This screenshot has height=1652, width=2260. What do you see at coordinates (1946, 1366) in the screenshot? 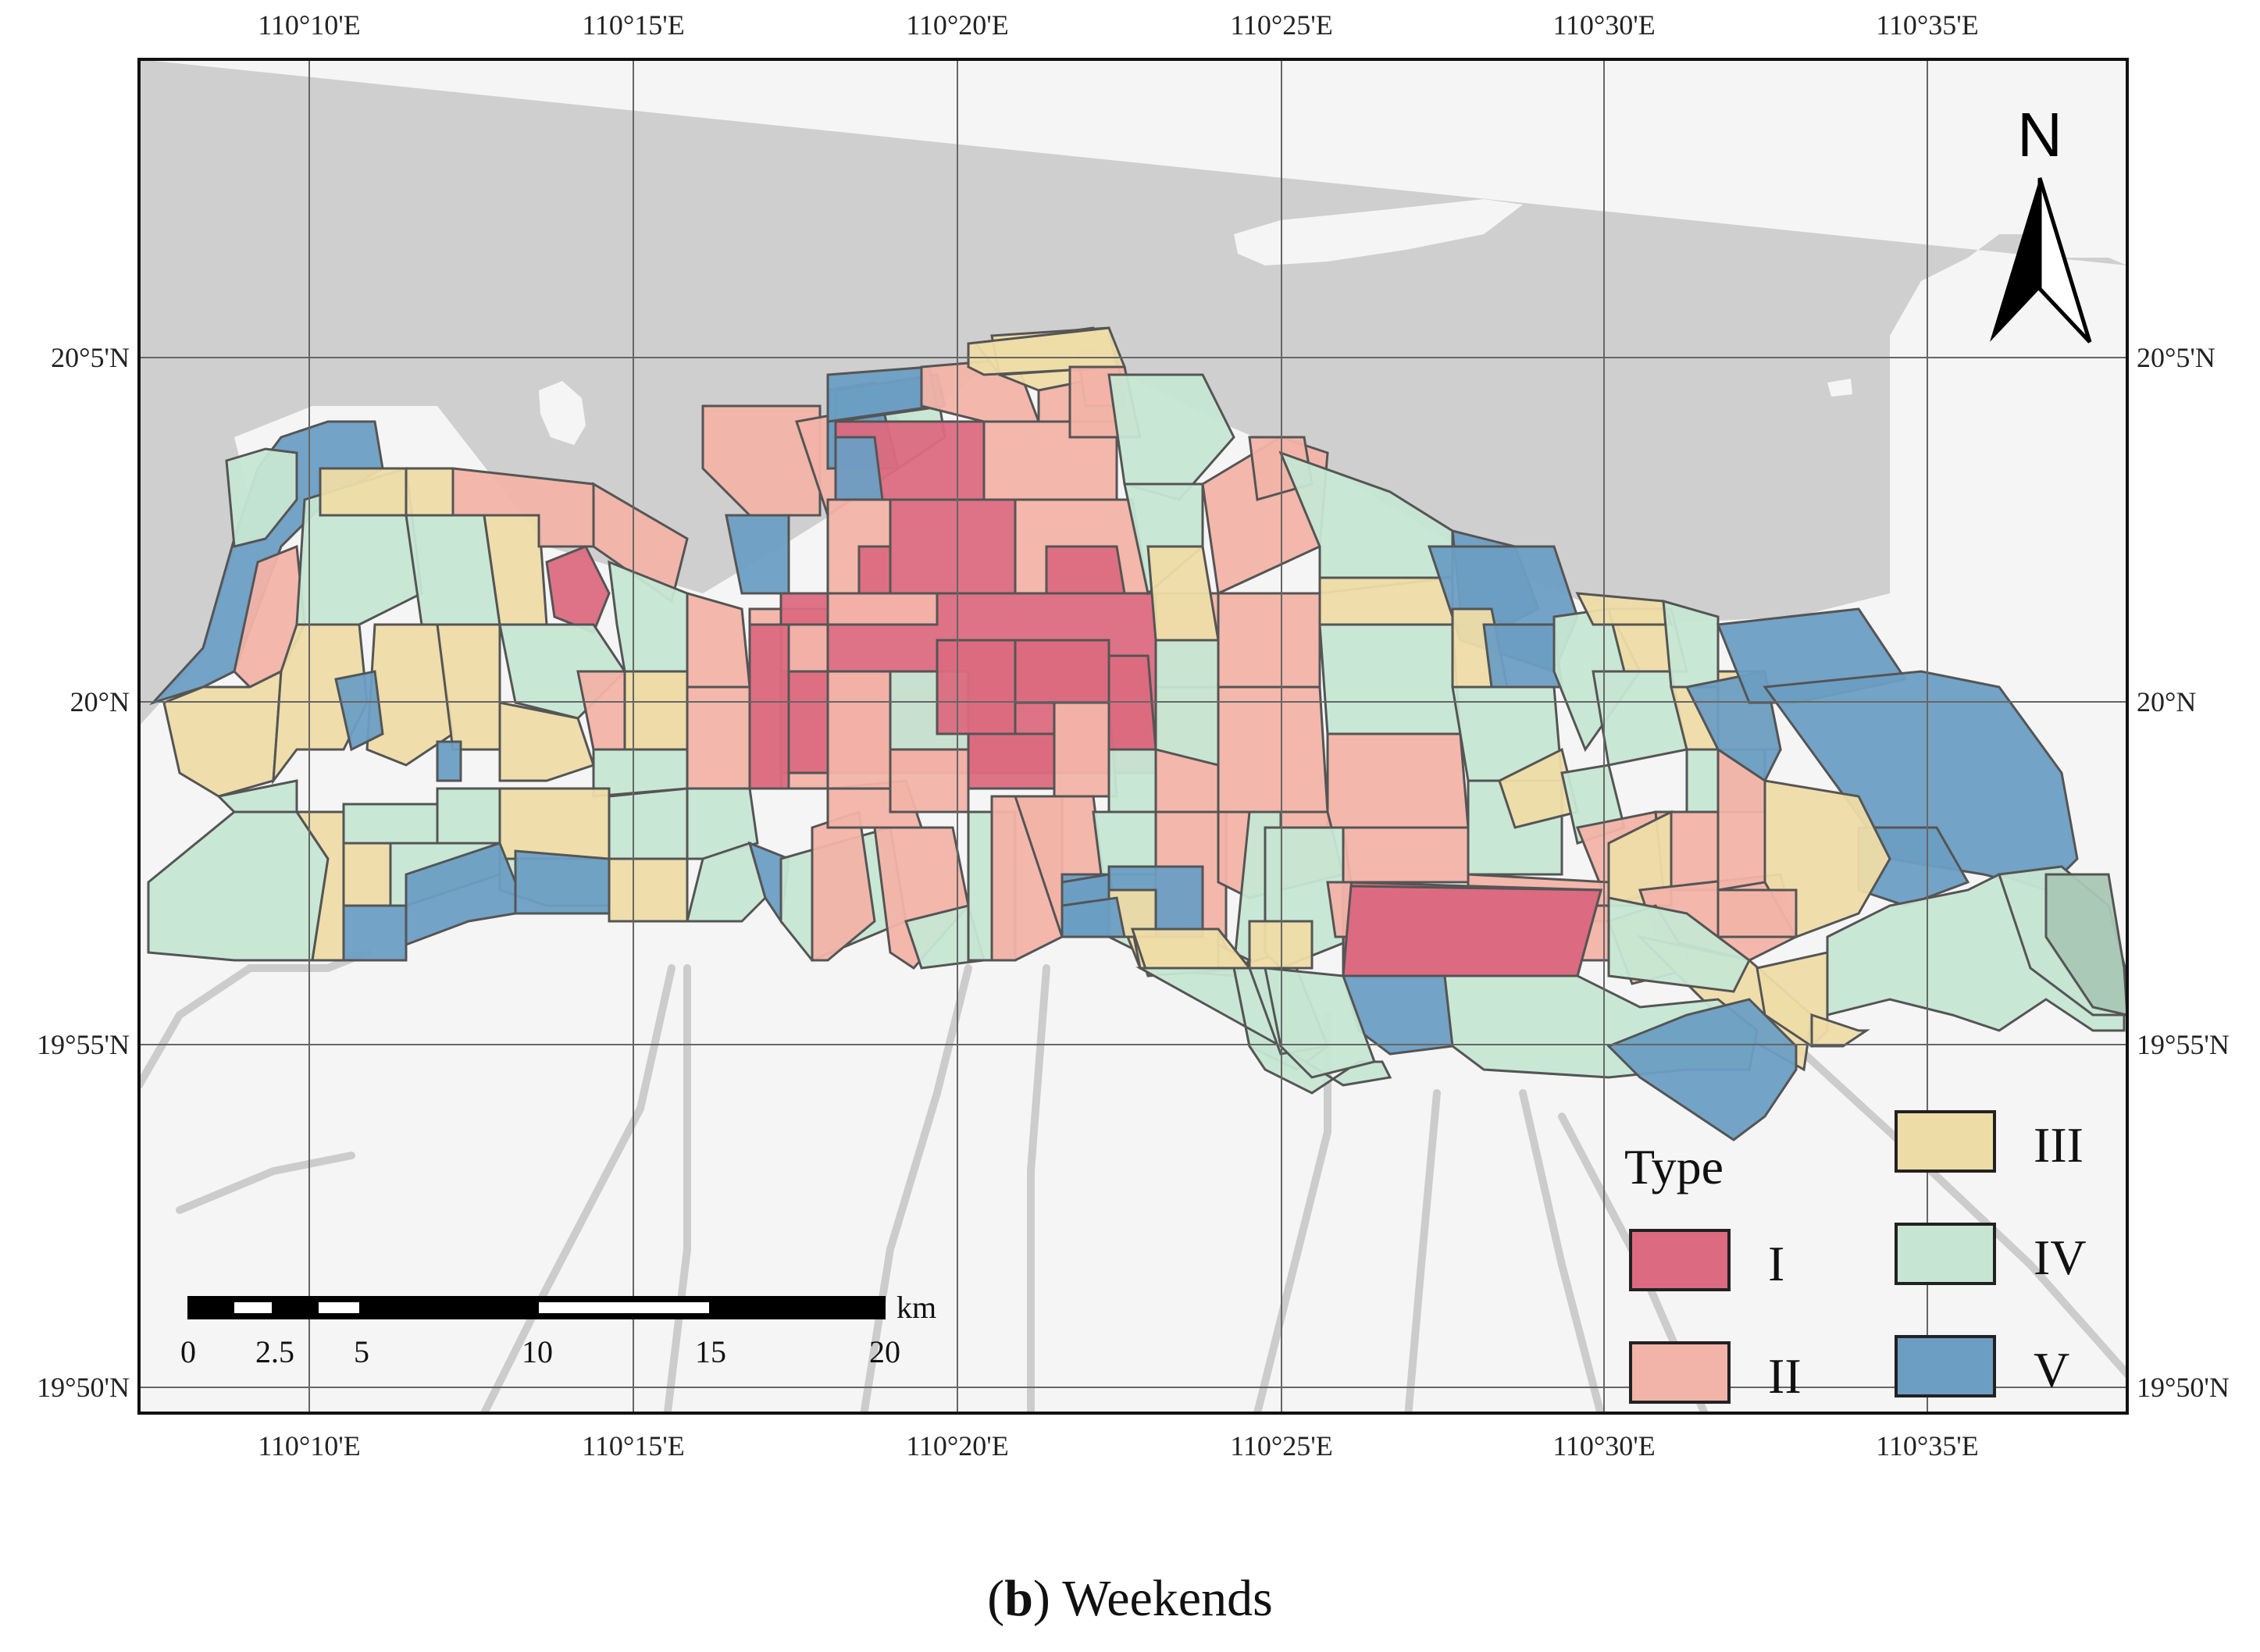
I see `legend-swatch-v` at bounding box center [1946, 1366].